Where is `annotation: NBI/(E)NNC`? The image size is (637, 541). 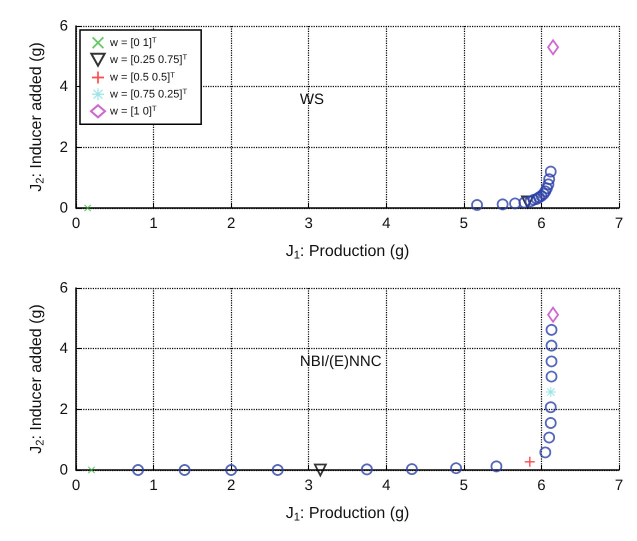
annotation: NBI/(E)NNC is located at coordinates (341, 361).